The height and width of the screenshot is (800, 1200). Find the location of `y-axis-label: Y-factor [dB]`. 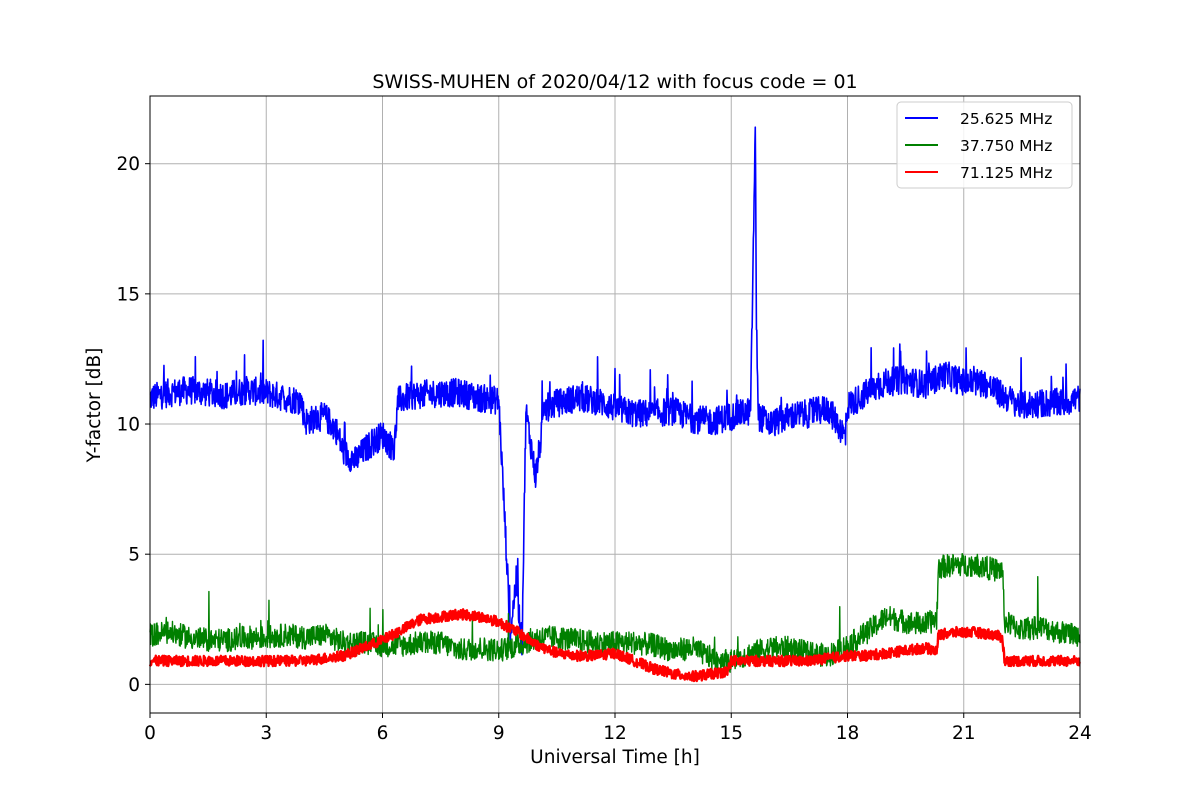

y-axis-label: Y-factor [dB] is located at coordinates (94, 406).